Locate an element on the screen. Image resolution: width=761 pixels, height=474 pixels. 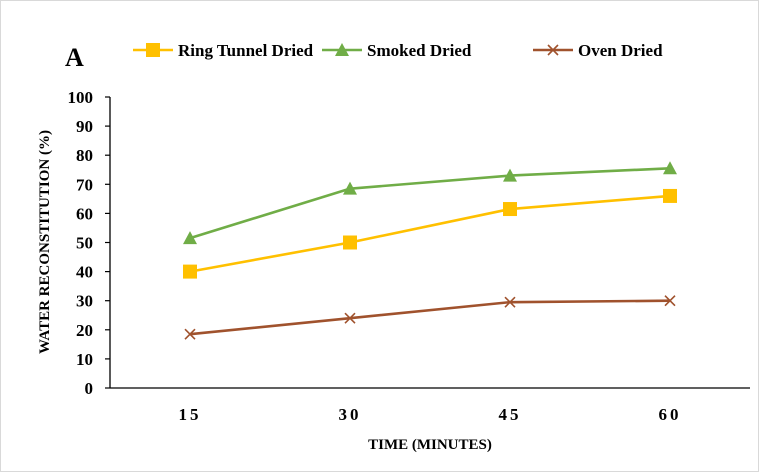
legend-label: Smoked Dried is located at coordinates (419, 50).